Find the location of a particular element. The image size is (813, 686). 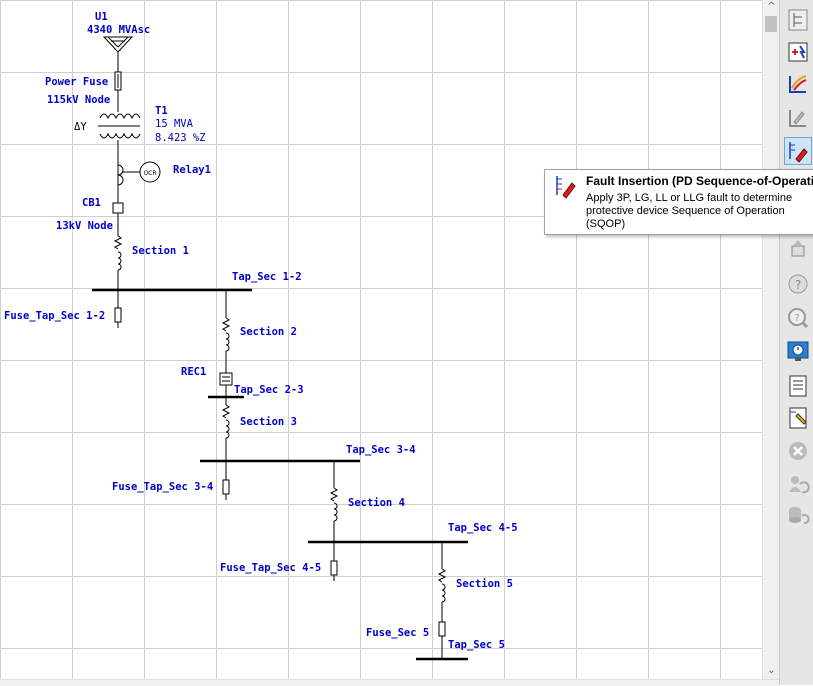

device-icon is located at coordinates (798, 250).